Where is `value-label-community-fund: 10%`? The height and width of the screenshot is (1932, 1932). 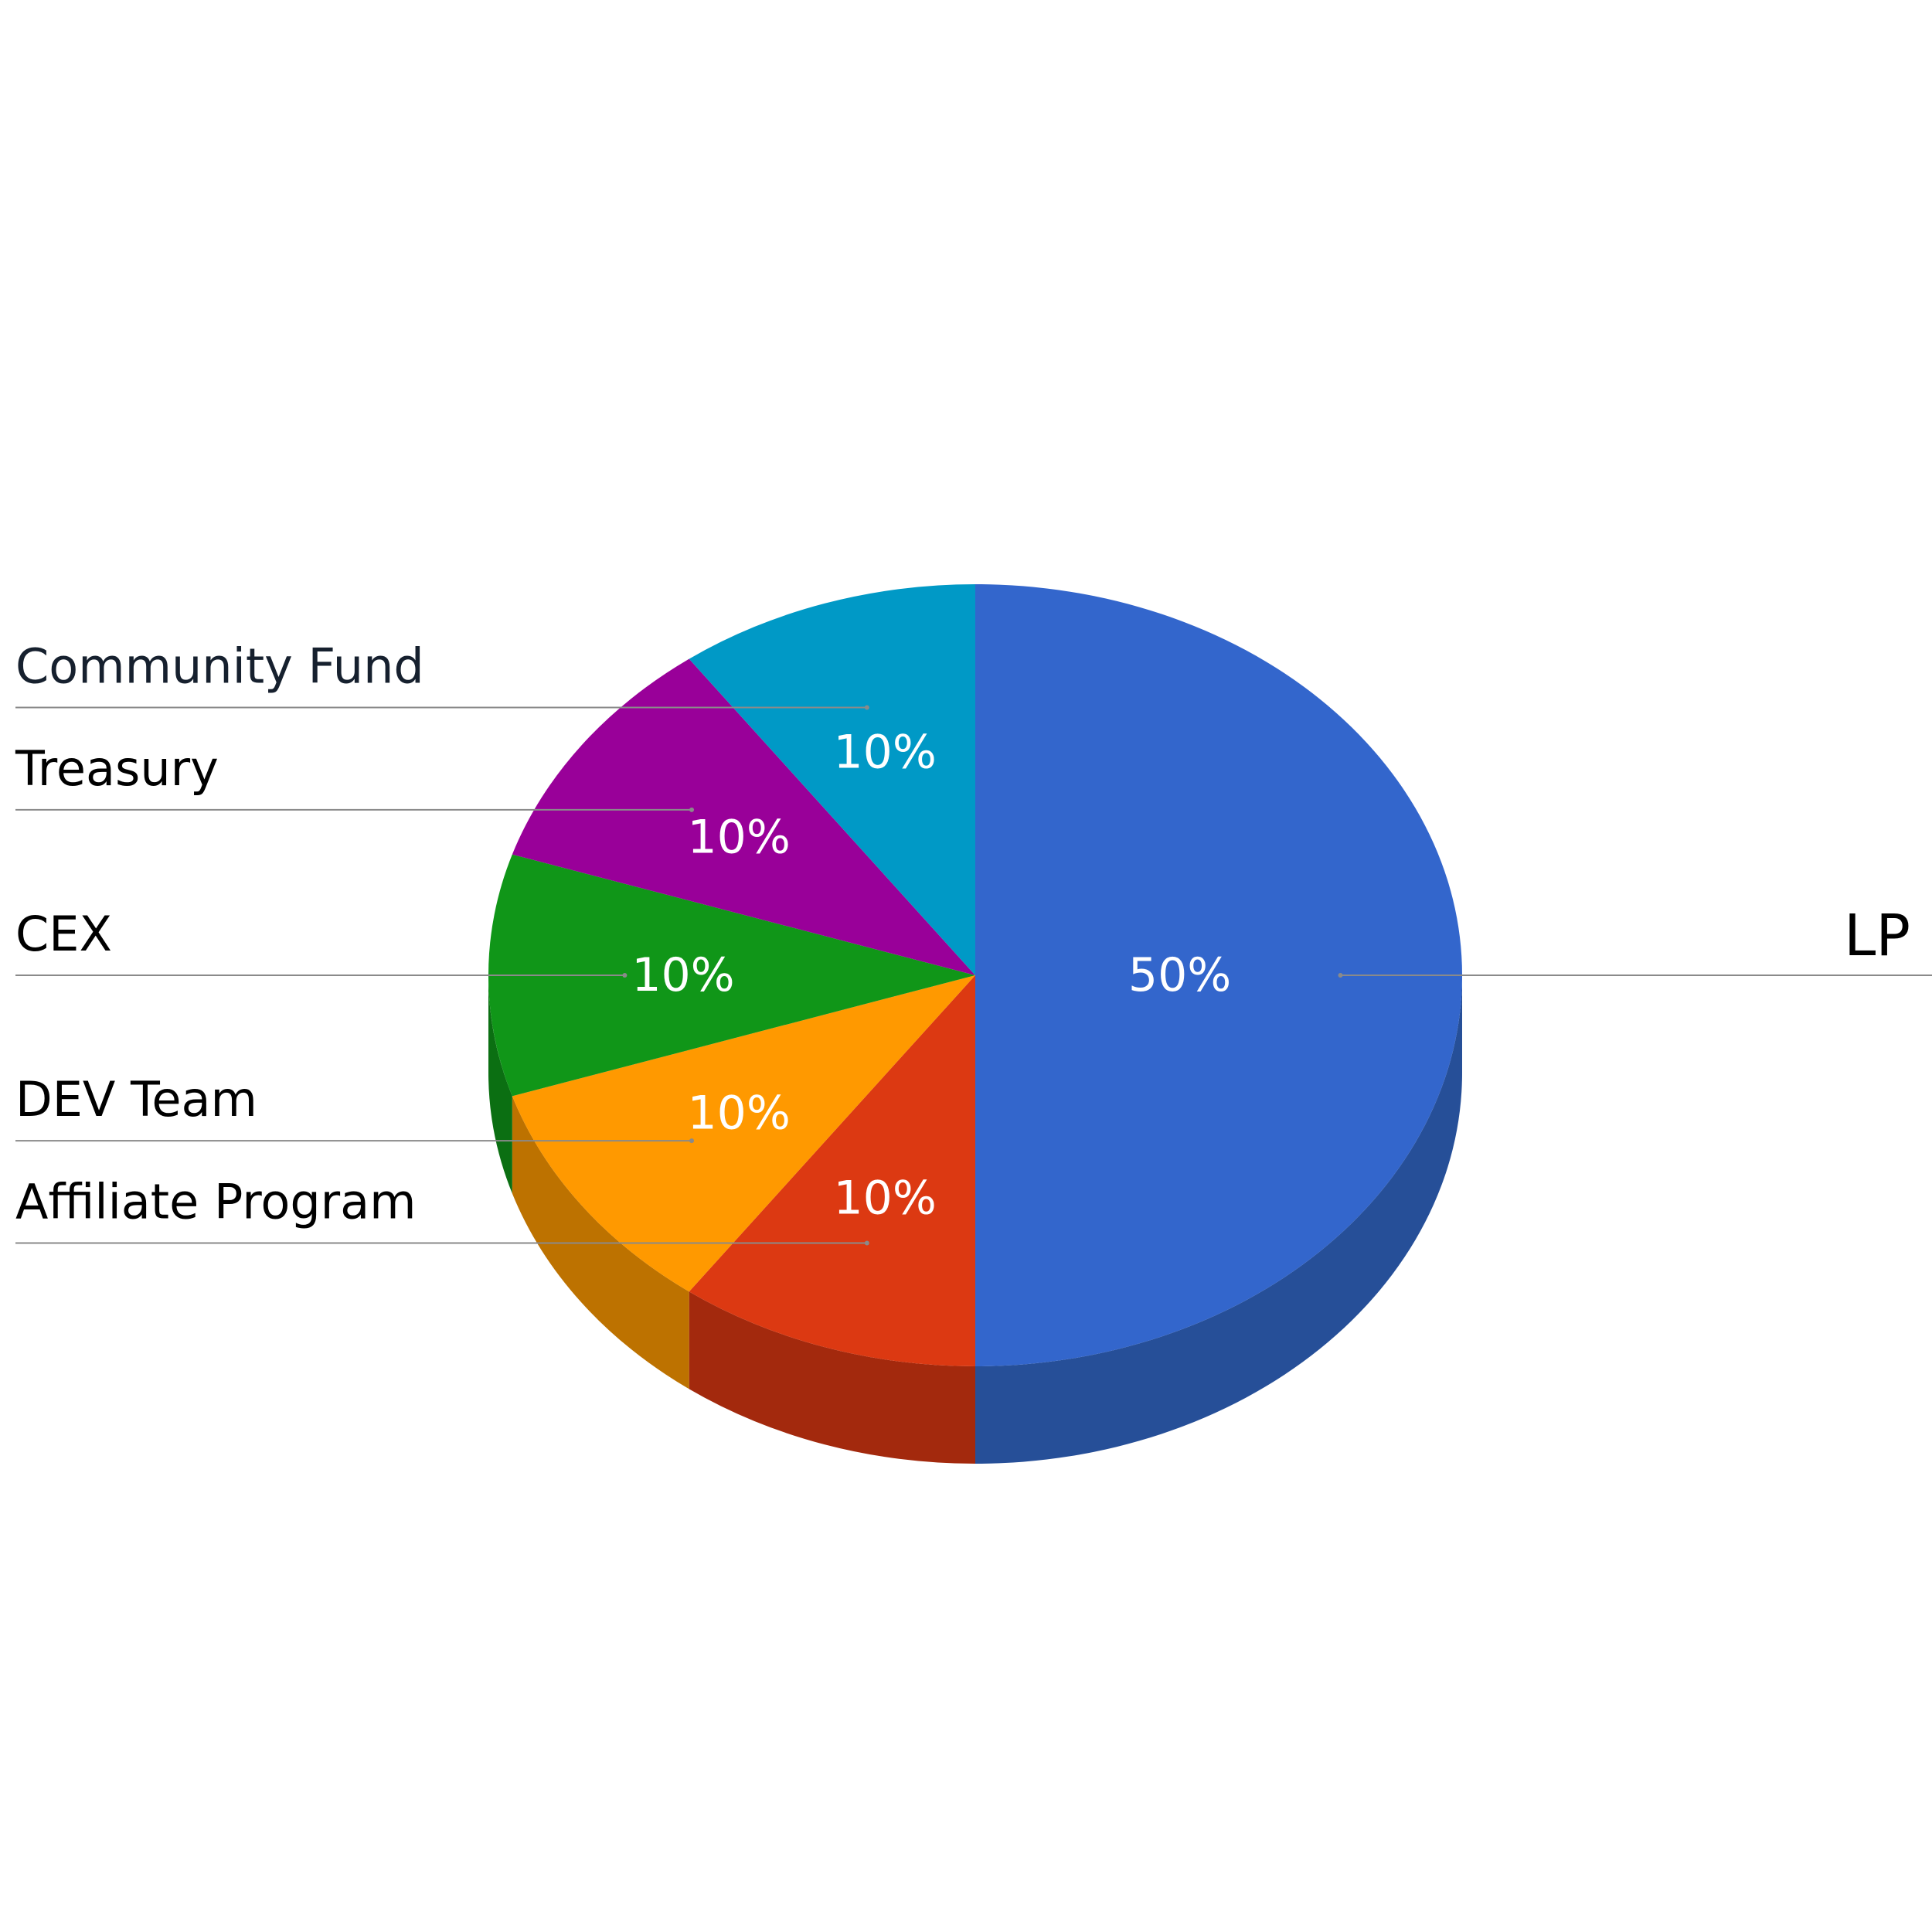 value-label-community-fund: 10% is located at coordinates (885, 752).